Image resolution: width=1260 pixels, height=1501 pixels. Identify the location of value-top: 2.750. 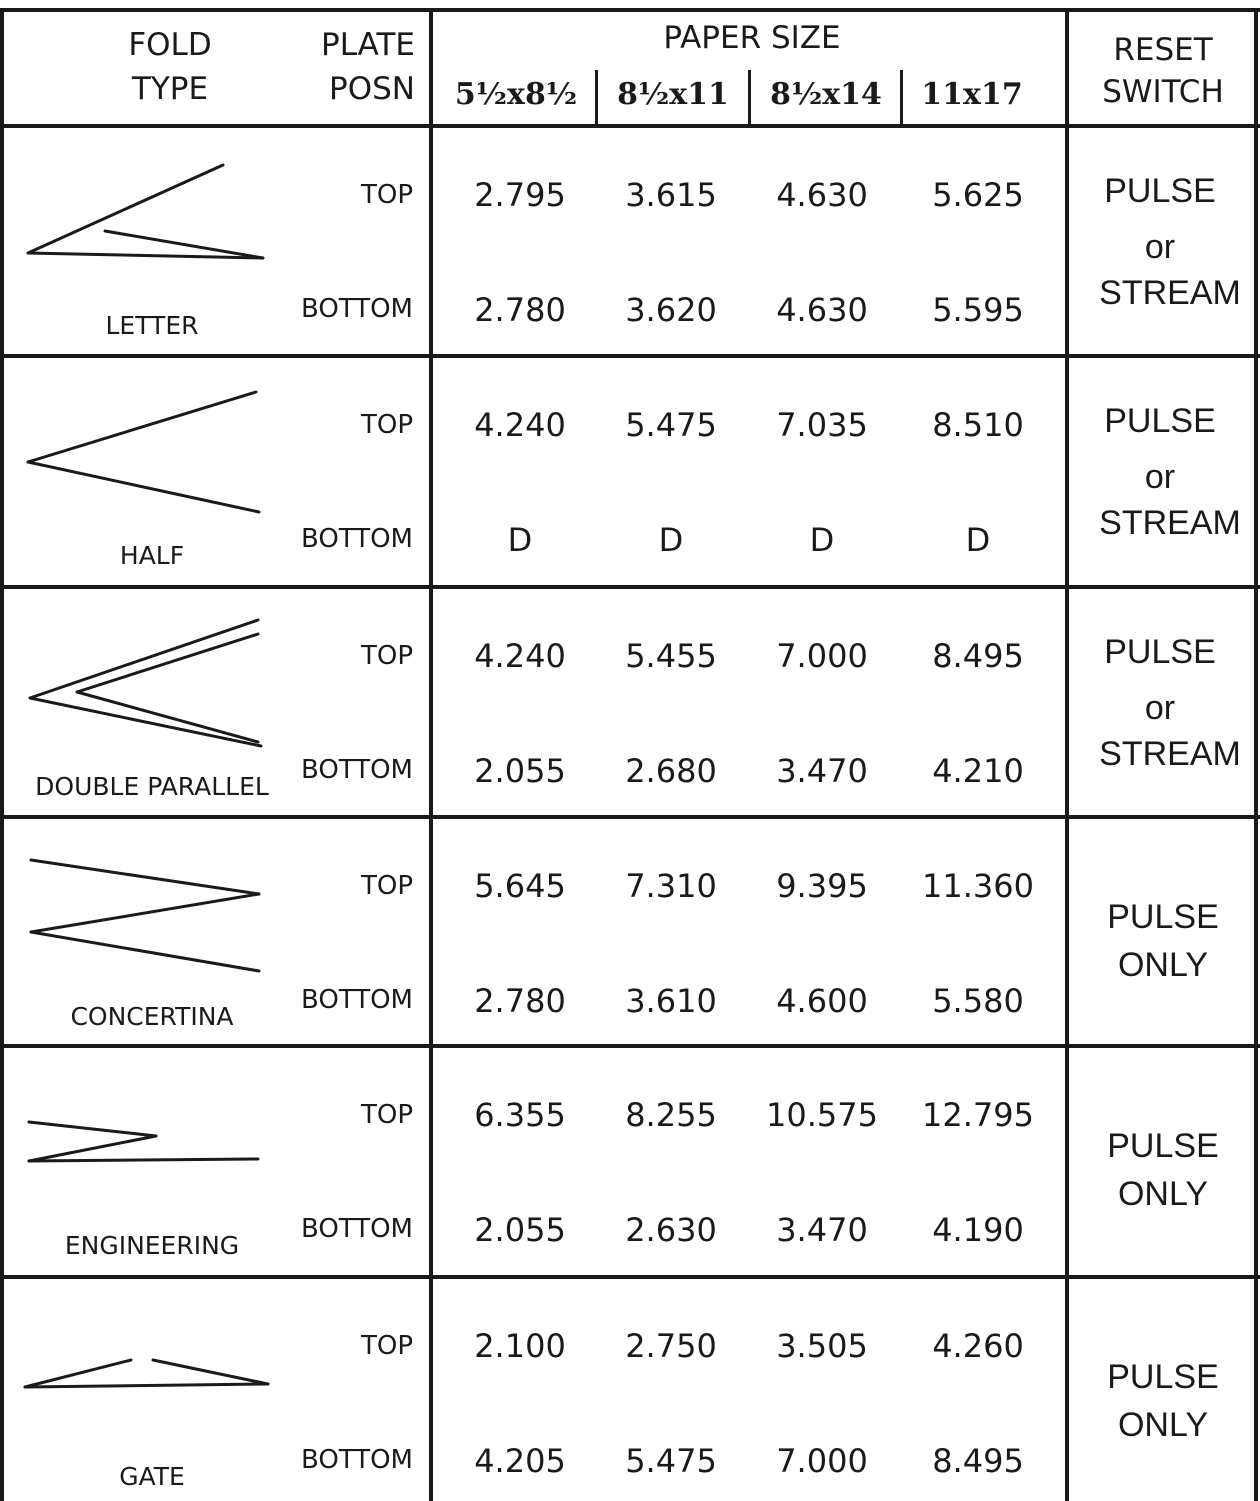
(671, 1346).